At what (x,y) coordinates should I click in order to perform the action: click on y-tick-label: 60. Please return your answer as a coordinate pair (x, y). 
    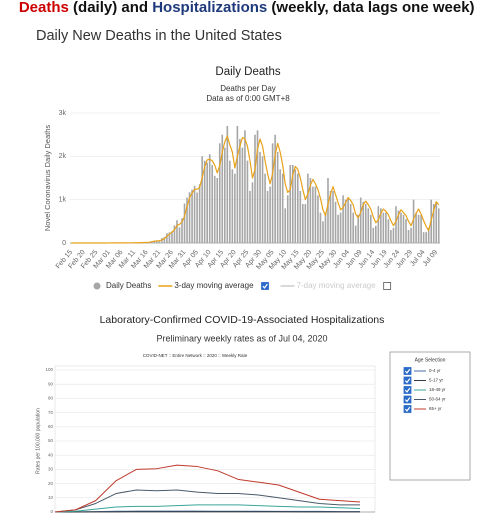
    Looking at the image, I should click on (51, 426).